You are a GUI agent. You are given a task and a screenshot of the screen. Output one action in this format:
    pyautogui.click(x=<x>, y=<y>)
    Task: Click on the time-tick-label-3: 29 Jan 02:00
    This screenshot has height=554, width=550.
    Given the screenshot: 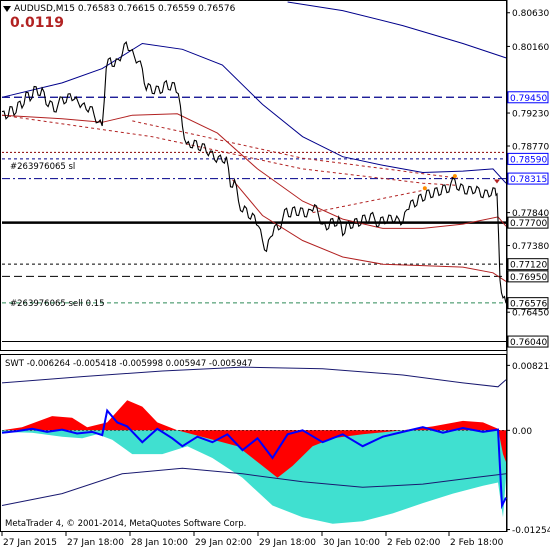 What is the action you would take?
    pyautogui.click(x=223, y=543)
    